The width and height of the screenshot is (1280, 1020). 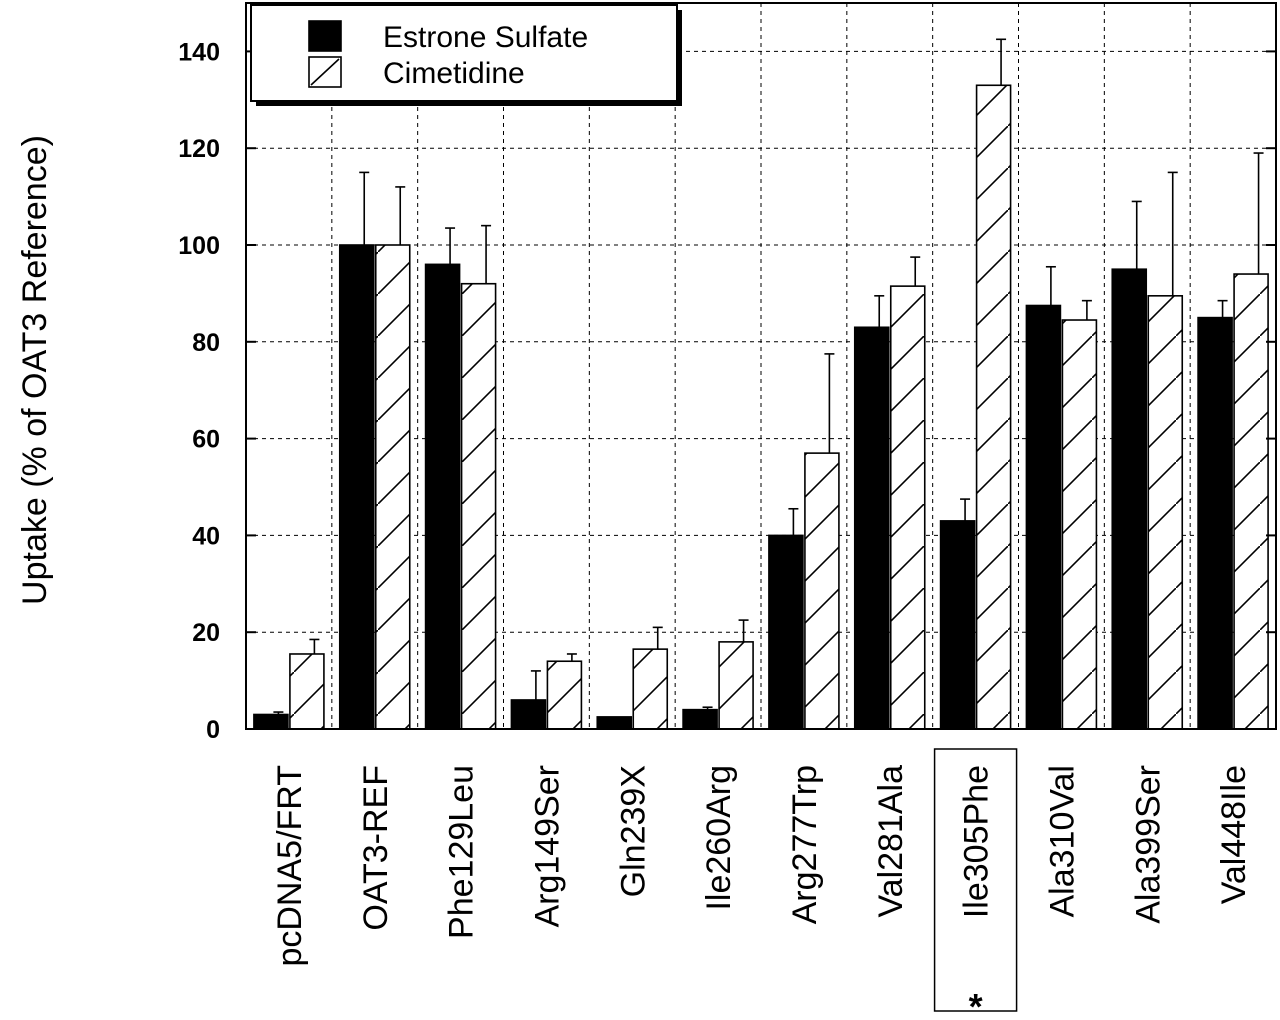 What do you see at coordinates (376, 848) in the screenshot?
I see `x-category-label: OAT3-REF` at bounding box center [376, 848].